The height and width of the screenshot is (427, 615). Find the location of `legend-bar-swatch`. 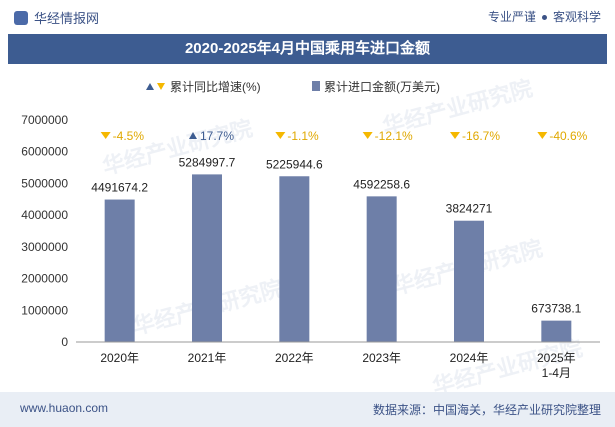

legend-bar-swatch is located at coordinates (316, 86).